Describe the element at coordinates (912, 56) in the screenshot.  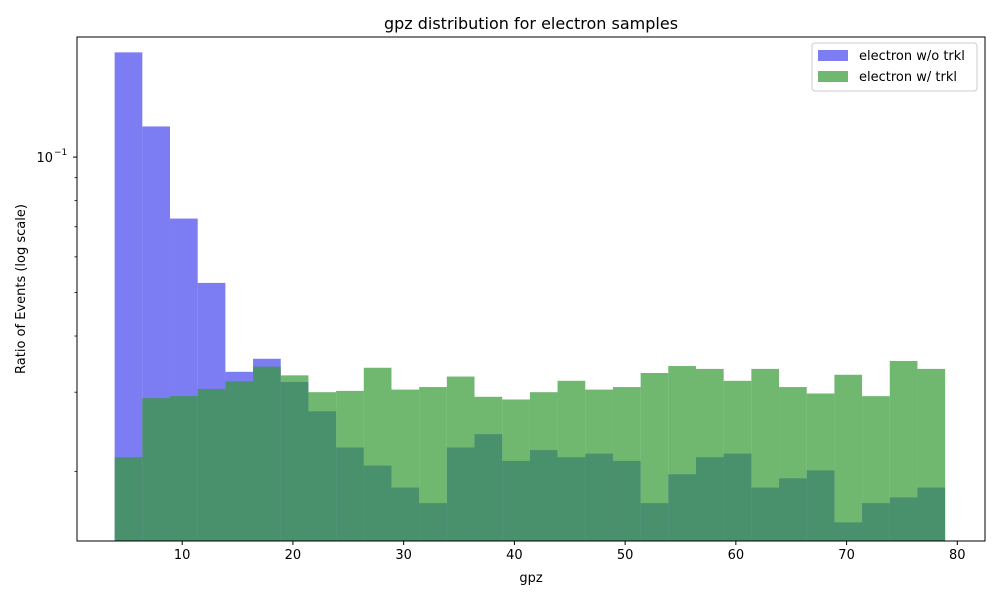
I see `legend-label-without-trkl: electron w/o trkl` at that location.